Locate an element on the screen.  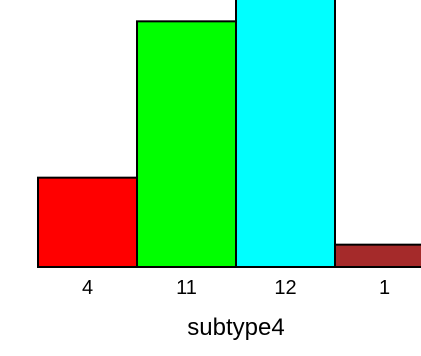
x-tick-label: 12 is located at coordinates (285, 288).